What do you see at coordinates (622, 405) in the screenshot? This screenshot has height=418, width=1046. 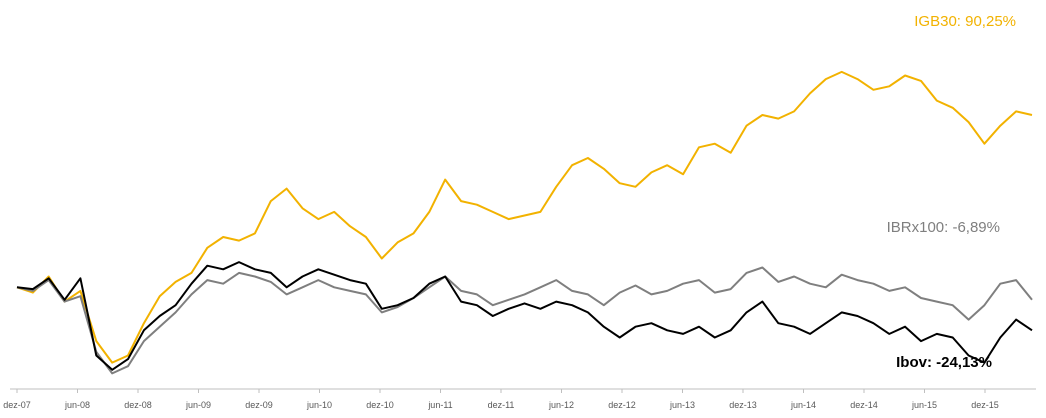 I see `x-tick-label: dez-12` at bounding box center [622, 405].